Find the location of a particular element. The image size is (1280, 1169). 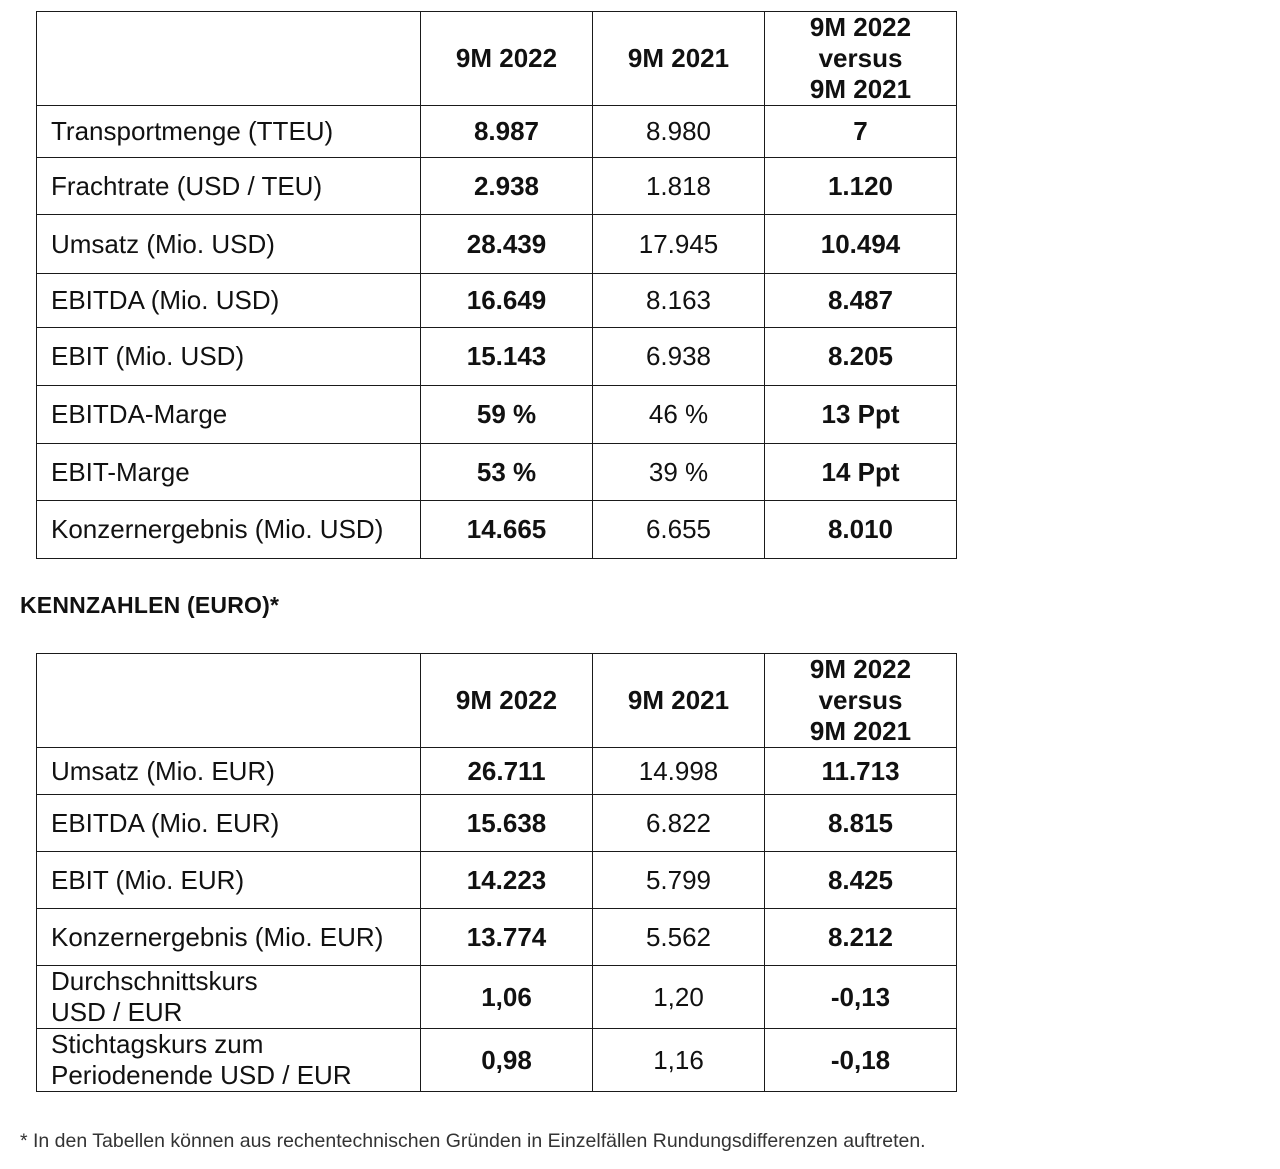

value-9m-2022: 14.665 is located at coordinates (506, 529).